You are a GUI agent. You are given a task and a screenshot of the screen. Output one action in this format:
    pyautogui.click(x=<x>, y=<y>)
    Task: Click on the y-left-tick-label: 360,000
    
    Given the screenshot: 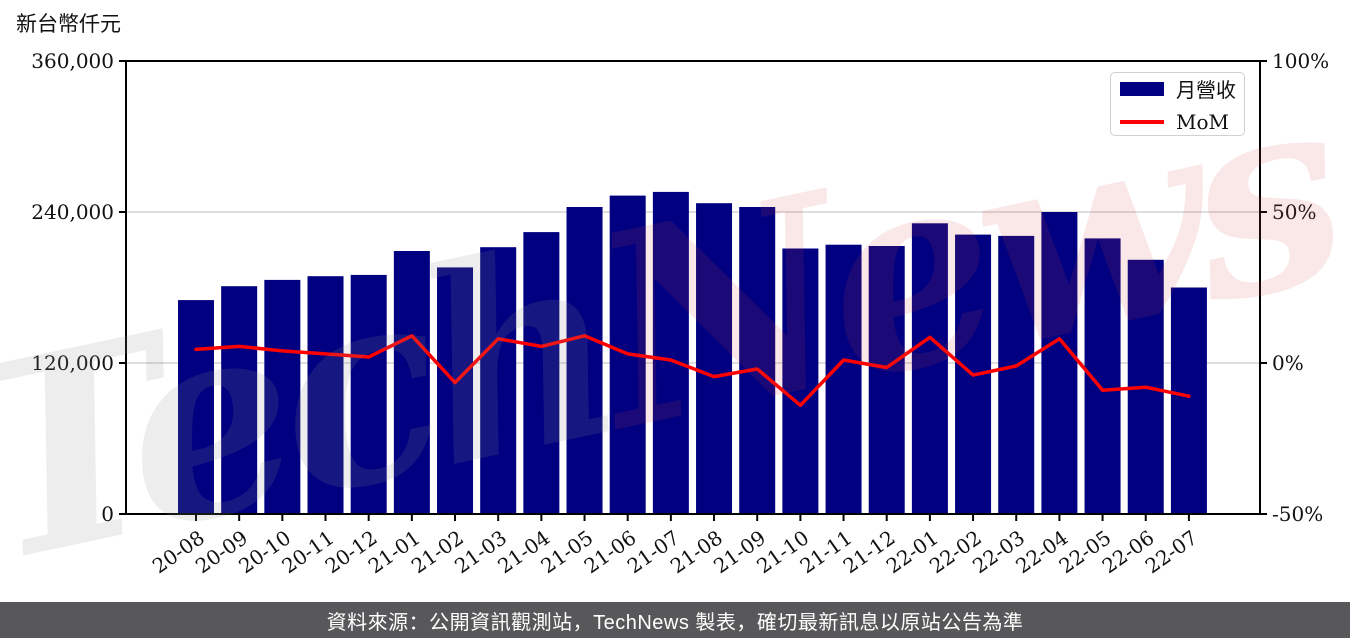 What is the action you would take?
    pyautogui.click(x=72, y=61)
    